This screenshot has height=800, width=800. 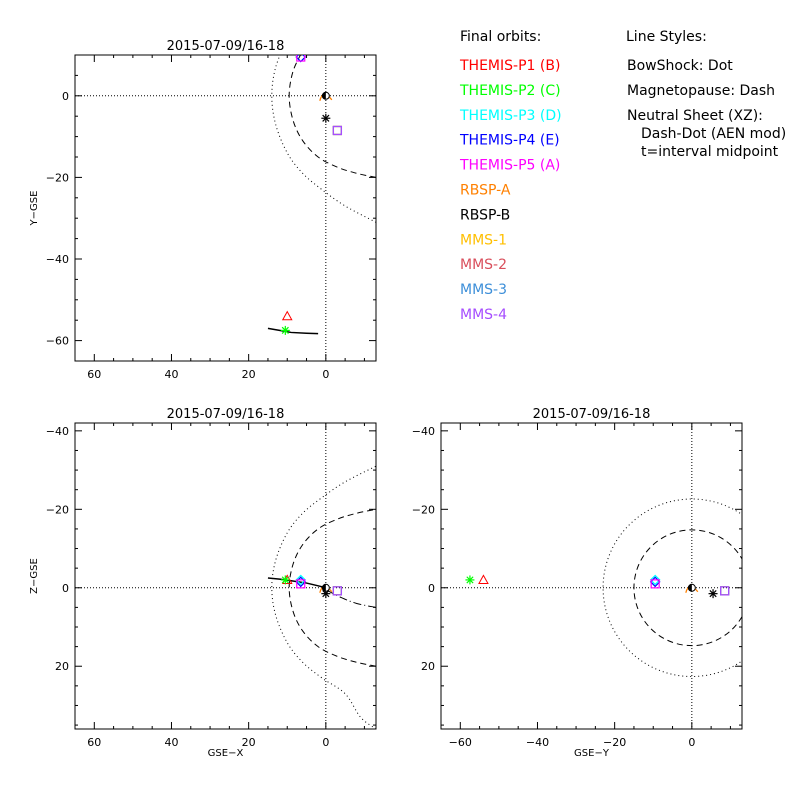 What do you see at coordinates (500, 37) in the screenshot?
I see `final-orbits-title: Final orbits:` at bounding box center [500, 37].